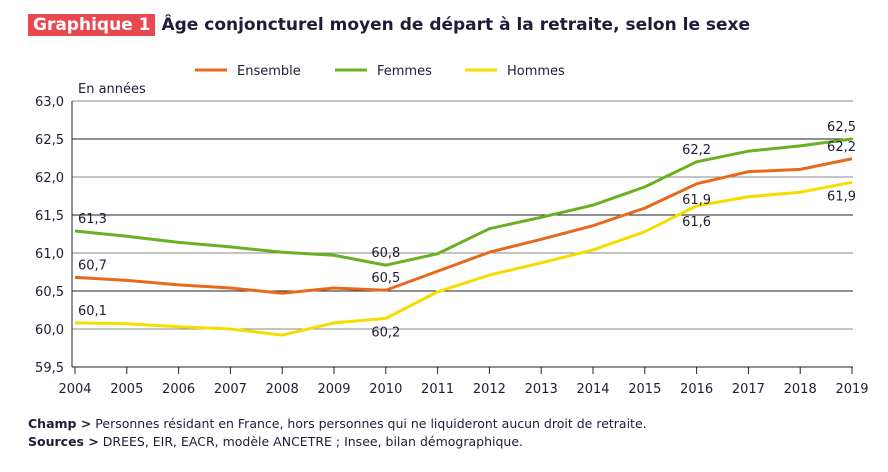 The image size is (888, 472). I want to click on x-tick-label: 2019, so click(851, 389).